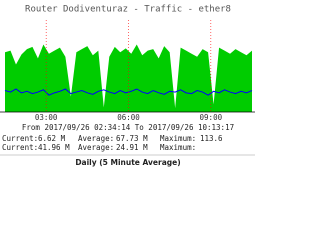 This screenshot has width=320, height=240. What do you see at coordinates (127, 162) in the screenshot?
I see `footer: Daily (5 Minute Average)` at bounding box center [127, 162].